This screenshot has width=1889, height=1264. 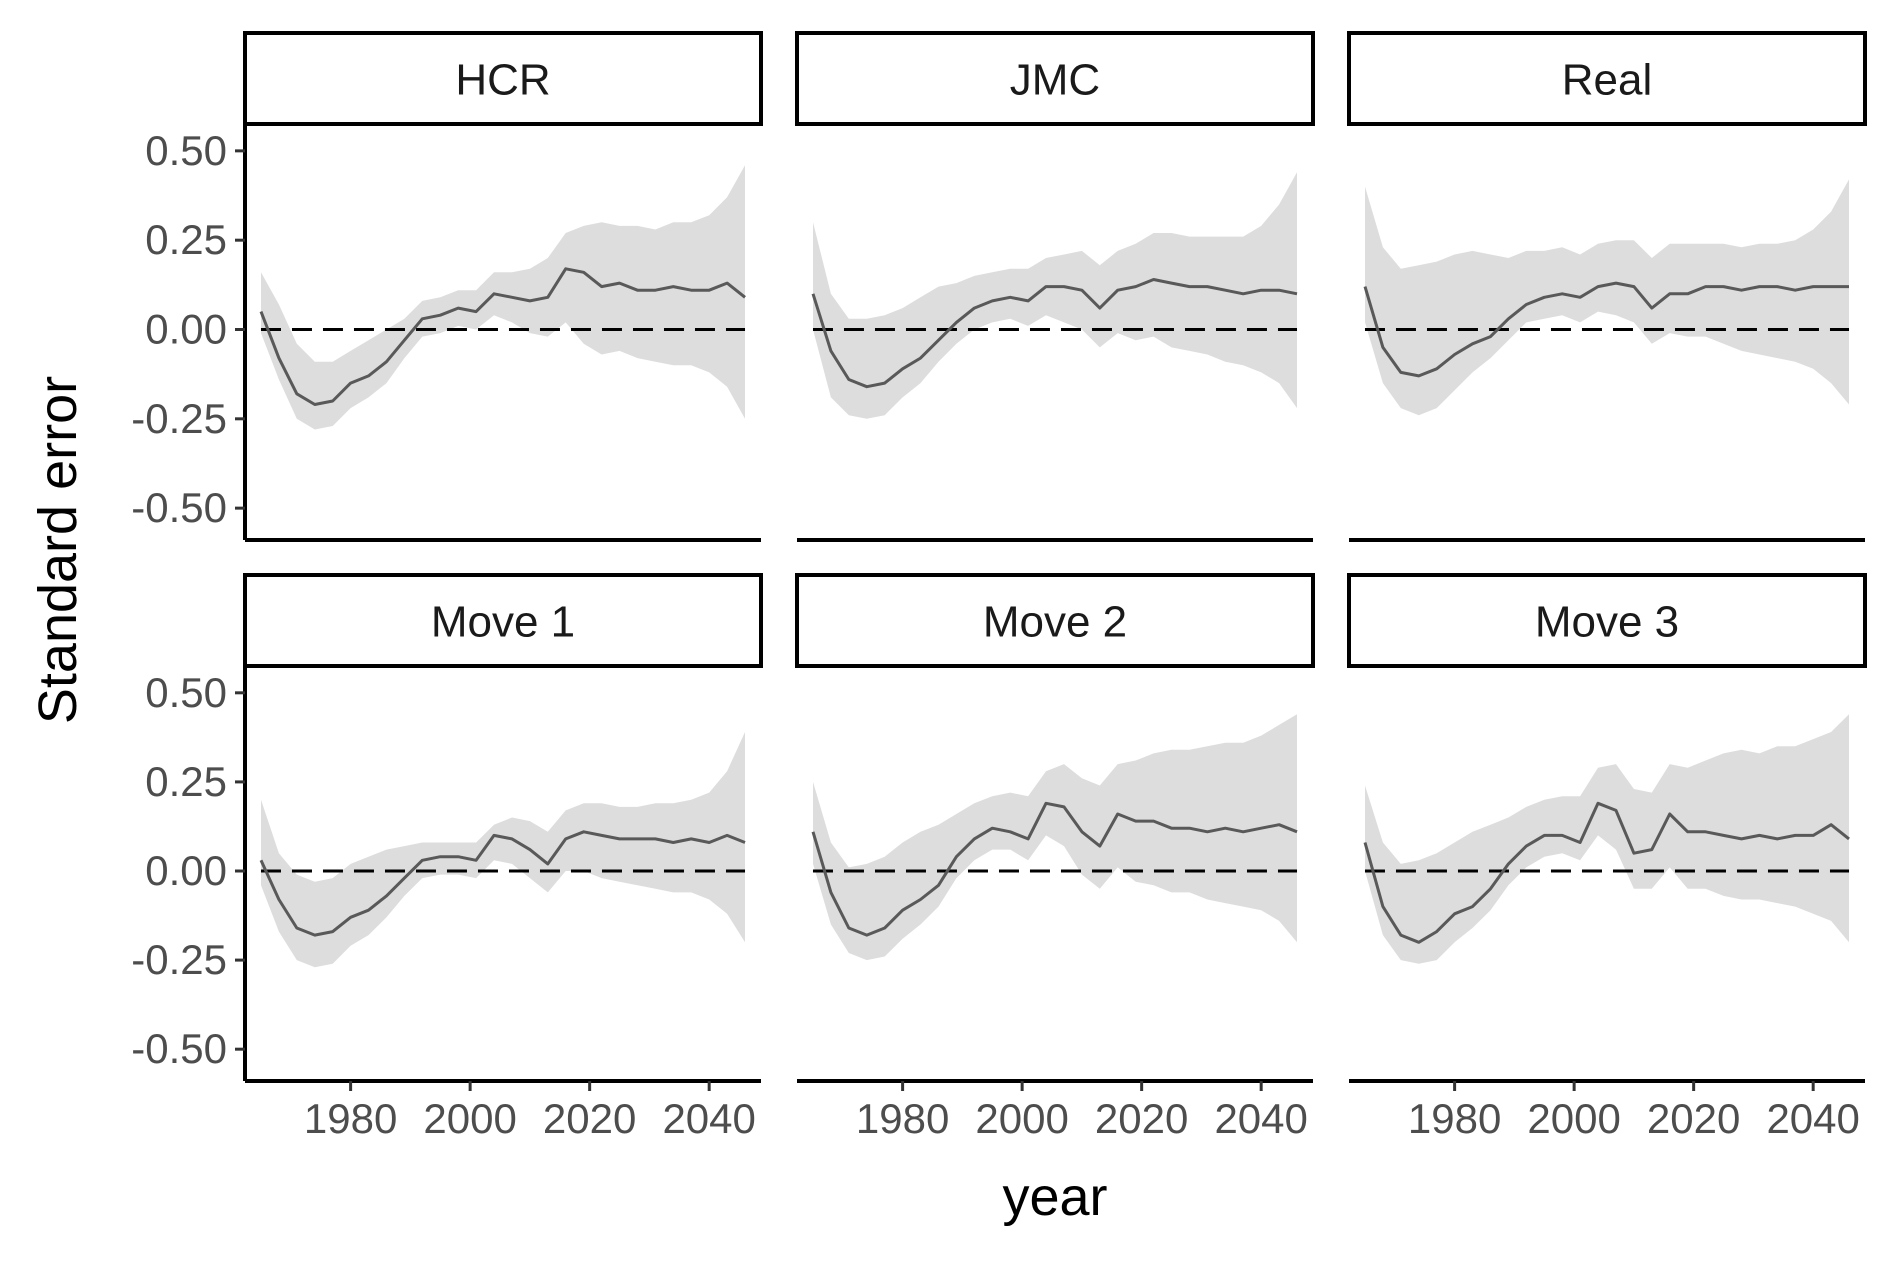 I want to click on facet-panel: Move 3 1980 2000 2020 2040, so click(x=1607, y=857).